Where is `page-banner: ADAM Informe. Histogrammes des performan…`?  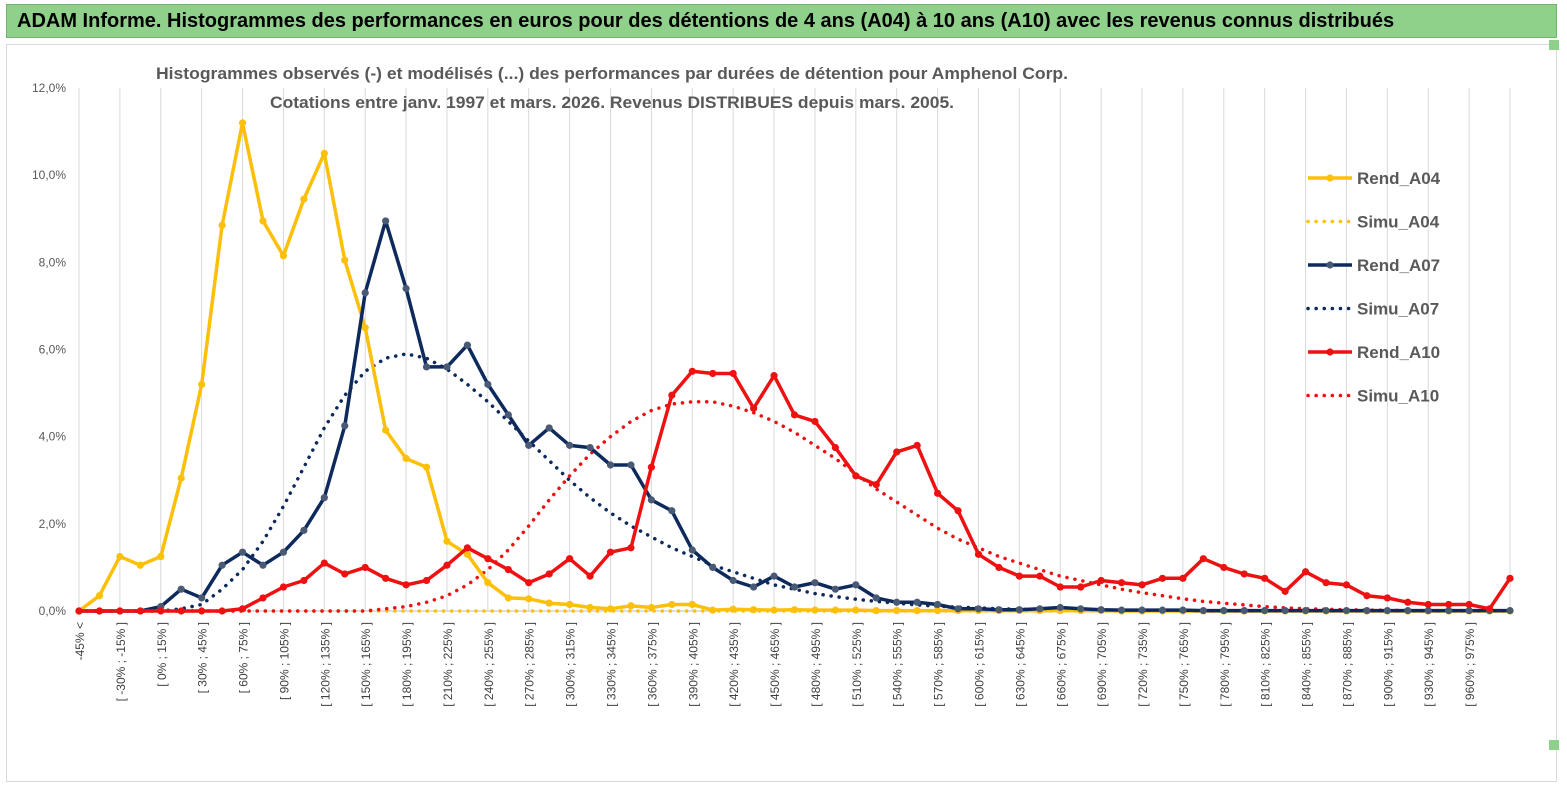 page-banner: ADAM Informe. Histogrammes des performan… is located at coordinates (781, 21).